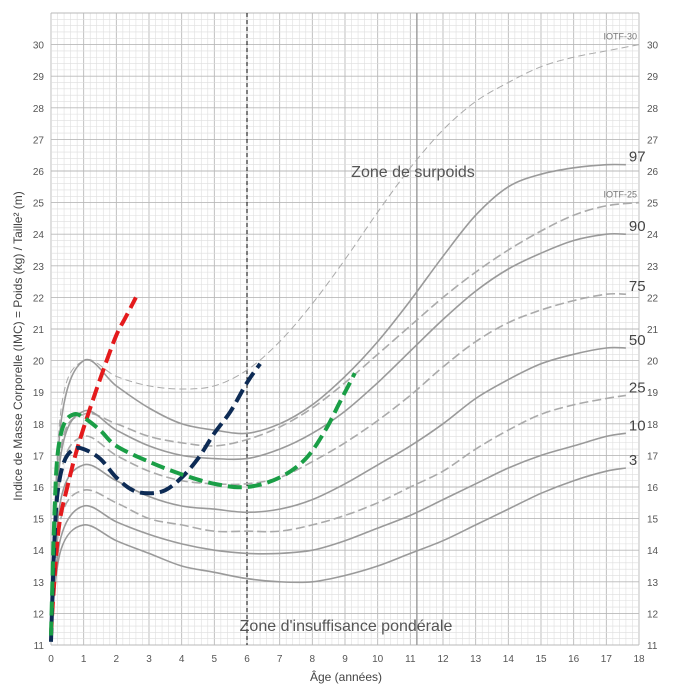 The width and height of the screenshot is (674, 689). Describe the element at coordinates (653, 267) in the screenshot. I see `y-tick-label-right: 23` at that location.